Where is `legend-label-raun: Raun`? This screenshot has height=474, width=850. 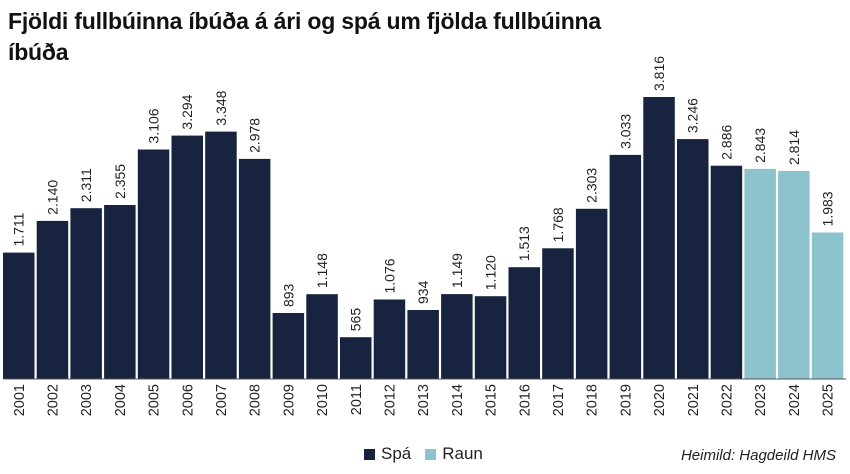
legend-label-raun: Raun is located at coordinates (462, 453).